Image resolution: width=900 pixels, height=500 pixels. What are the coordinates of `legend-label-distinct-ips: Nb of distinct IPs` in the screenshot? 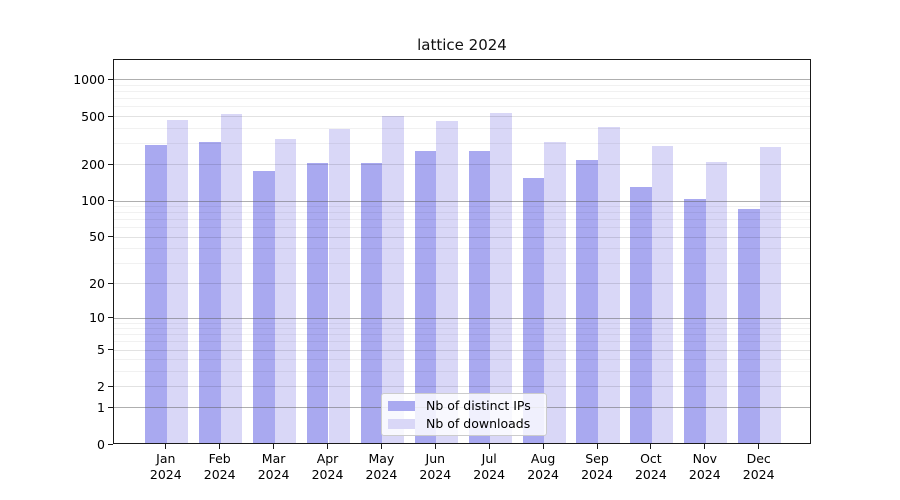 It's located at (478, 405).